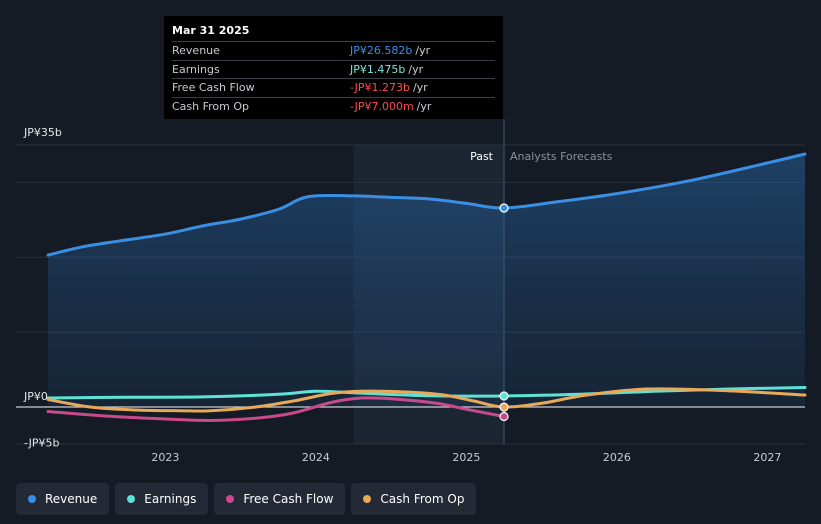 The height and width of the screenshot is (524, 821). Describe the element at coordinates (196, 51) in the screenshot. I see `tooltip-label: Revenue` at that location.